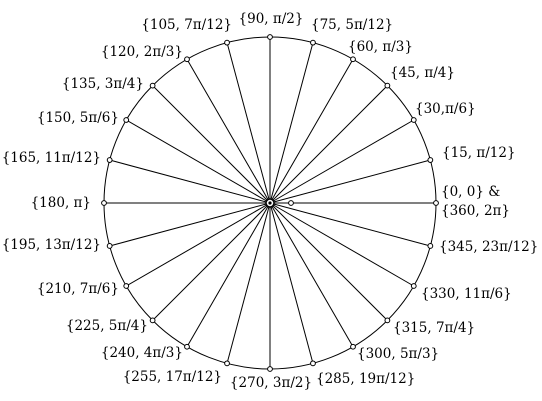 The height and width of the screenshot is (401, 542). What do you see at coordinates (78, 118) in the screenshot?
I see `label-150: {150, 5π/6}` at bounding box center [78, 118].